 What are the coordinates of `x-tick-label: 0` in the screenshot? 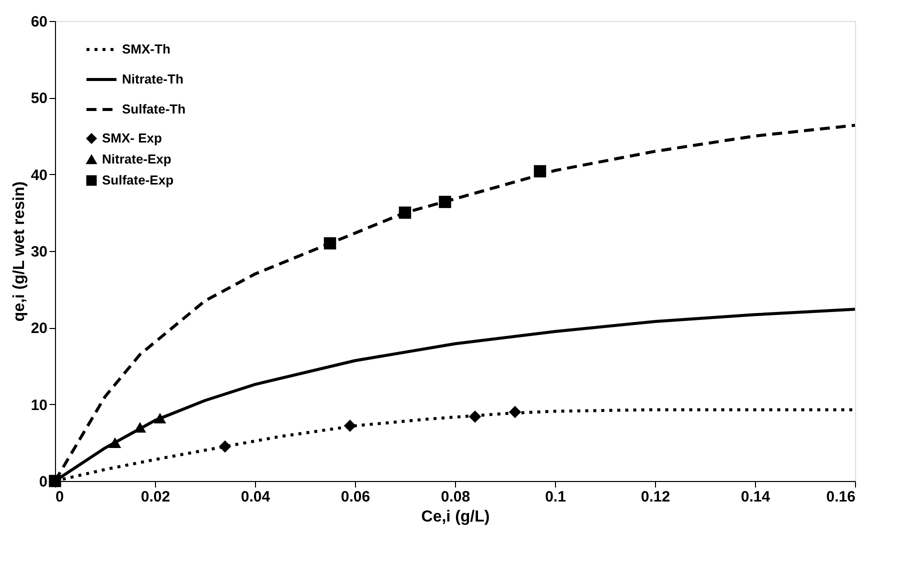 It's located at (60, 497).